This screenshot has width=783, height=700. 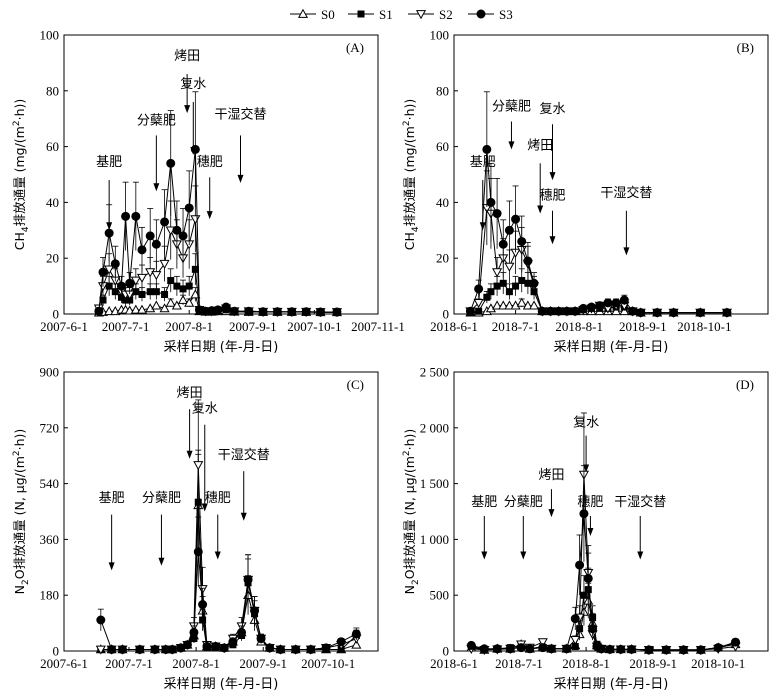 I want to click on series-line-s3, so click(x=603, y=582).